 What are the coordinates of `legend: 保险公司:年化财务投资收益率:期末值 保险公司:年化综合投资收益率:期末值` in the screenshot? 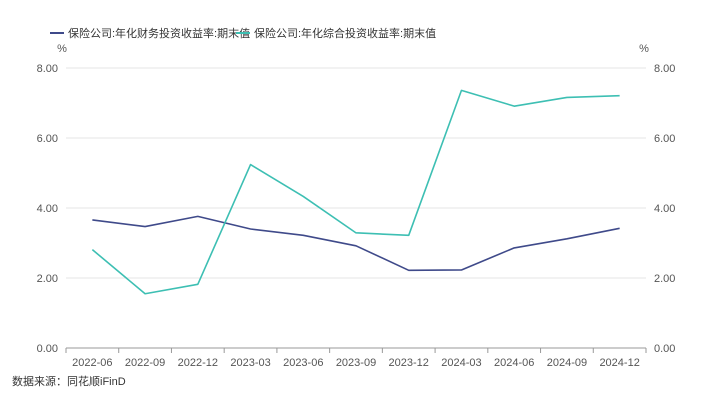 It's located at (243, 33).